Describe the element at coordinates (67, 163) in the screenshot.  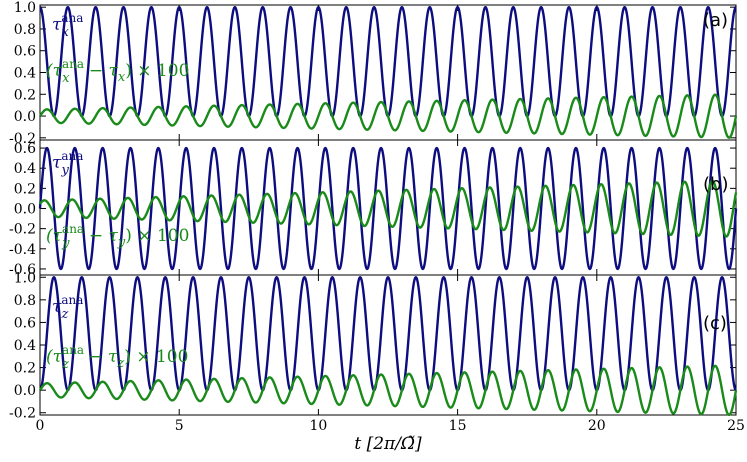
I see `panel-b-legend-blue: τana y` at that location.